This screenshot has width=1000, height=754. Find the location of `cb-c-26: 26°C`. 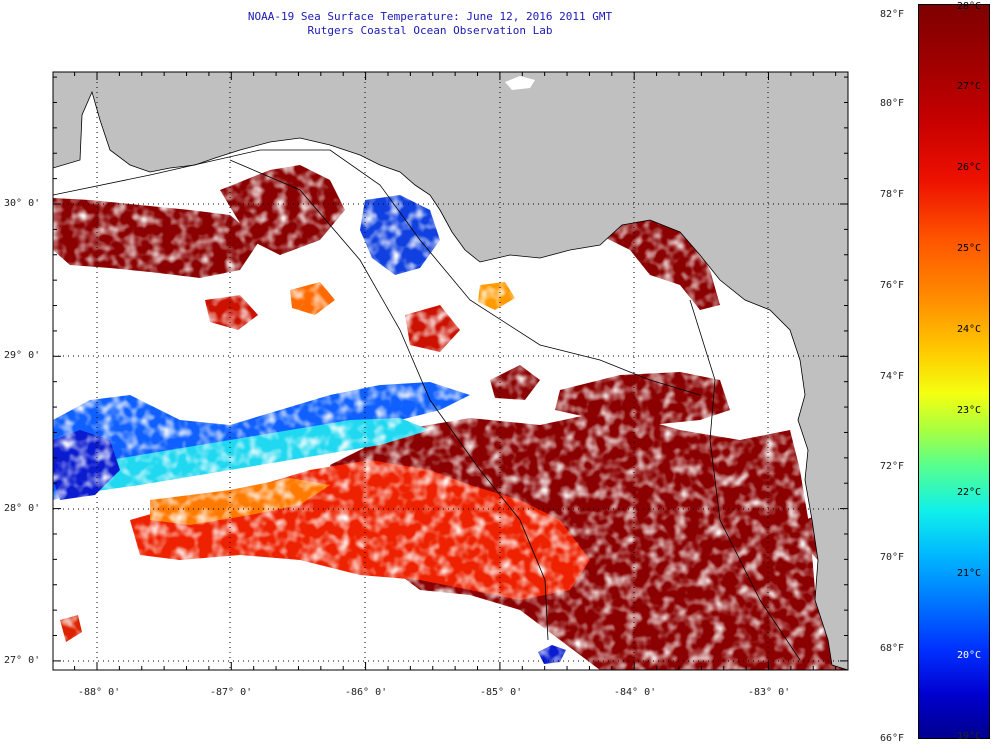

cb-c-26: 26°C is located at coordinates (969, 167).